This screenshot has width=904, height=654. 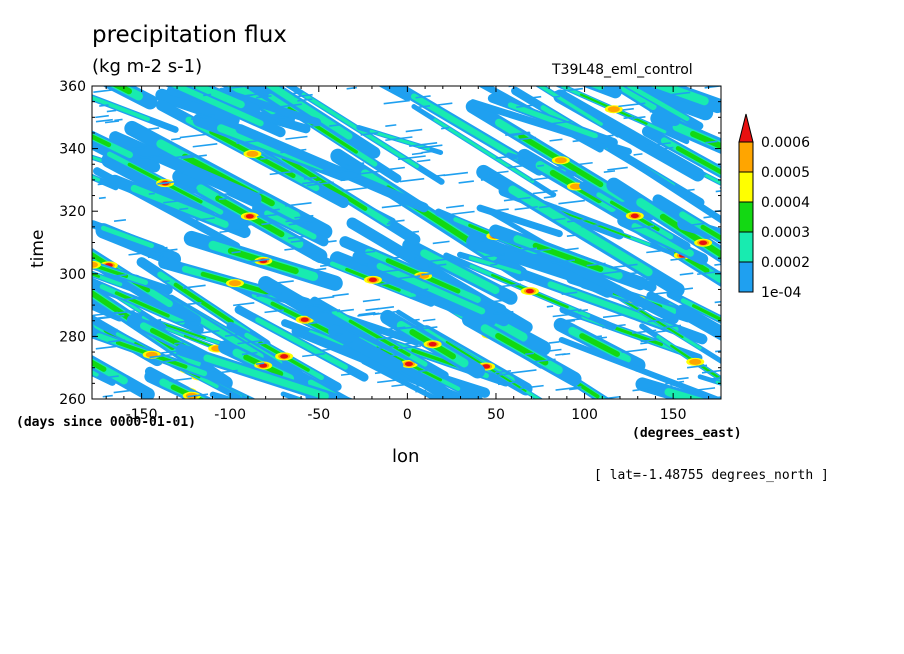 What do you see at coordinates (408, 364) in the screenshot?
I see `precip-cell-peak` at bounding box center [408, 364].